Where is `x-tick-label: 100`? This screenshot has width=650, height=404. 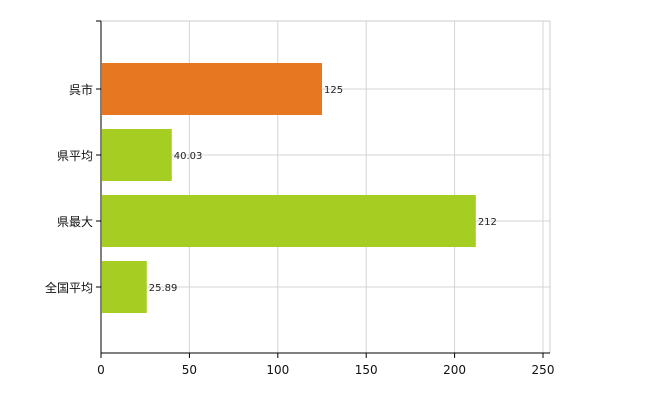 x-tick-label: 100 is located at coordinates (277, 370).